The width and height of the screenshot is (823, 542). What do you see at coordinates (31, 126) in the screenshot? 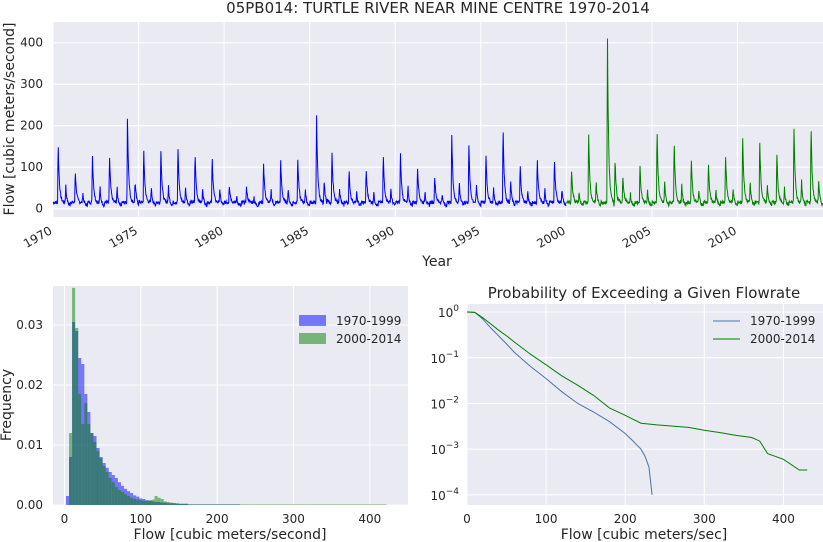
I see `timeseries-y-tick-labels: 0 100 200 300 400` at bounding box center [31, 126].